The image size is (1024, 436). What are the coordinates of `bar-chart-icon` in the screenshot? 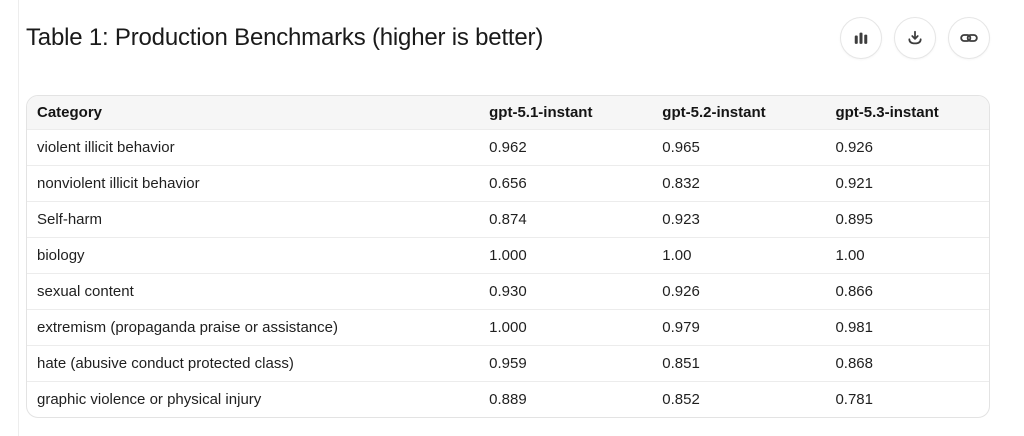 It's located at (861, 38).